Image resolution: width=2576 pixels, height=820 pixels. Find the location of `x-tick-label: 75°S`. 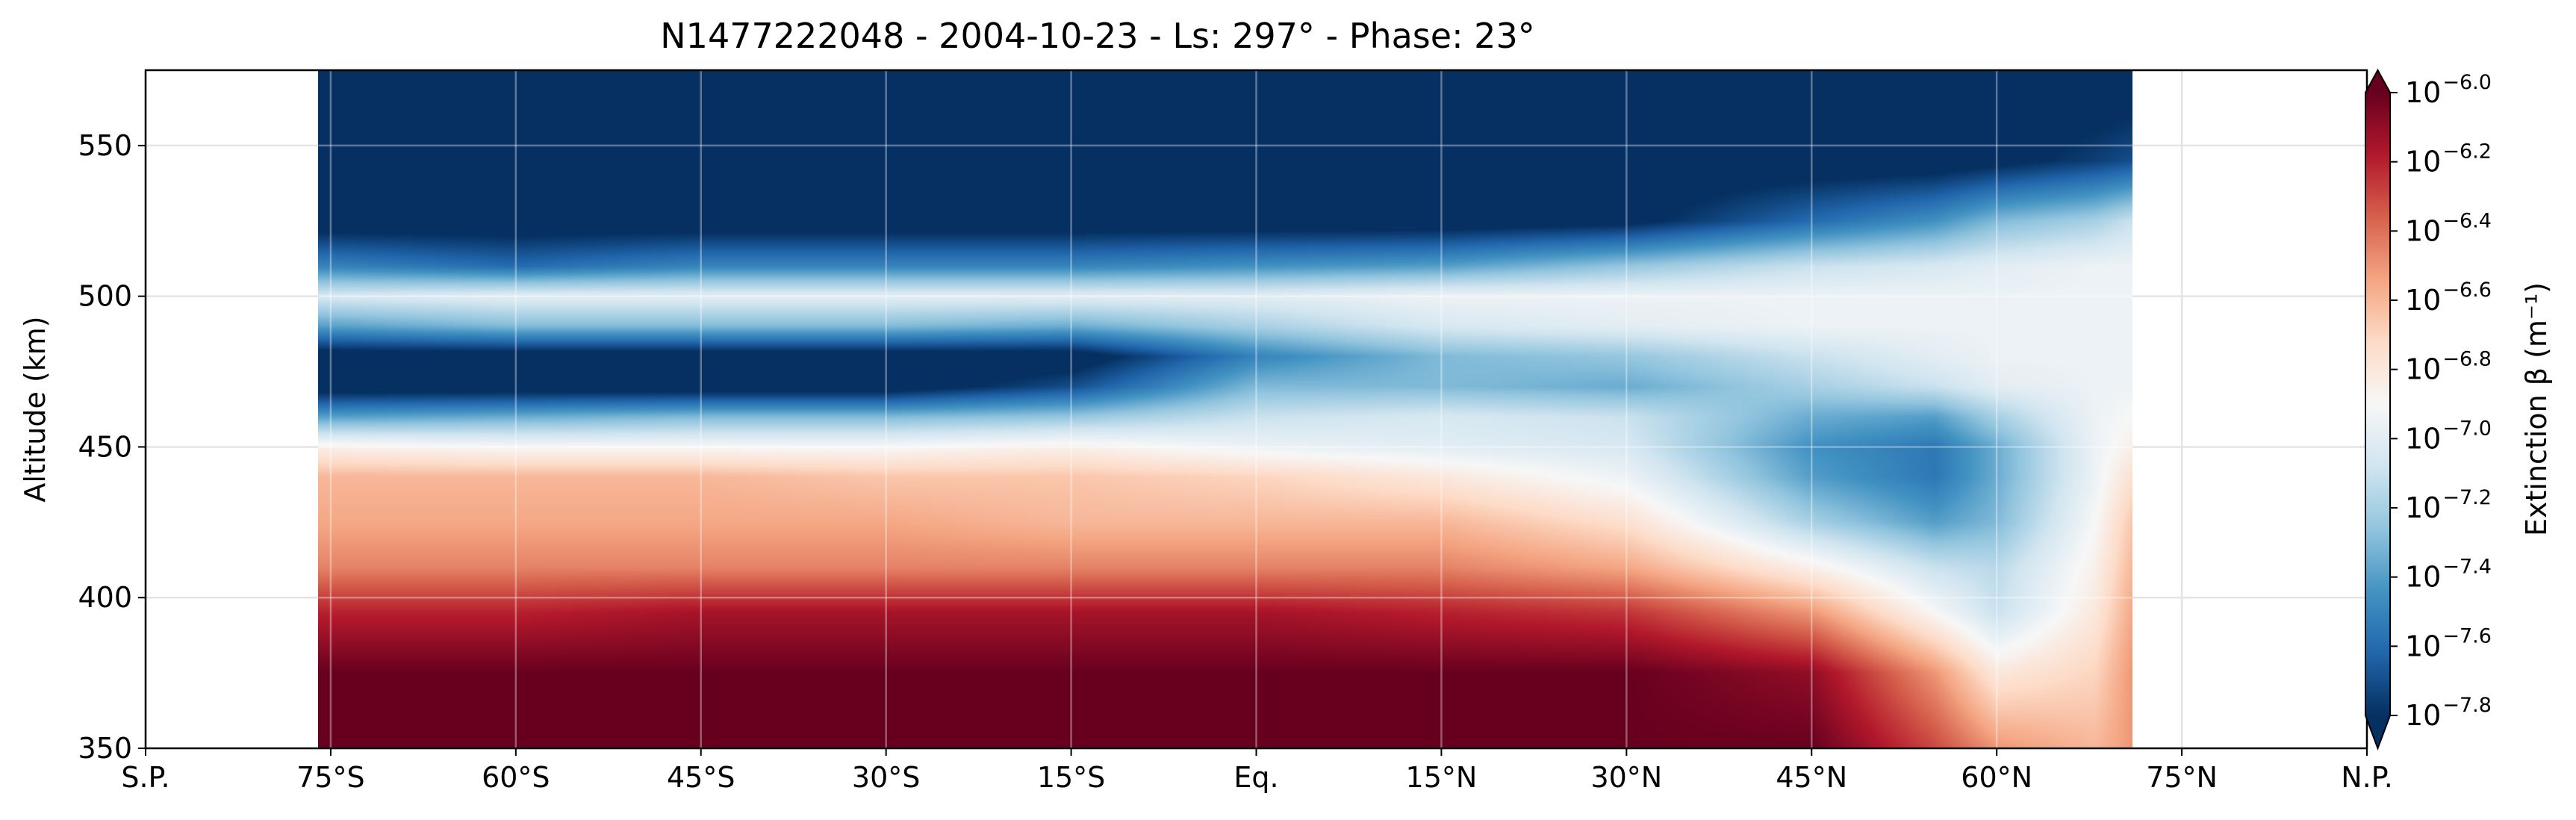

x-tick-label: 75°S is located at coordinates (330, 778).